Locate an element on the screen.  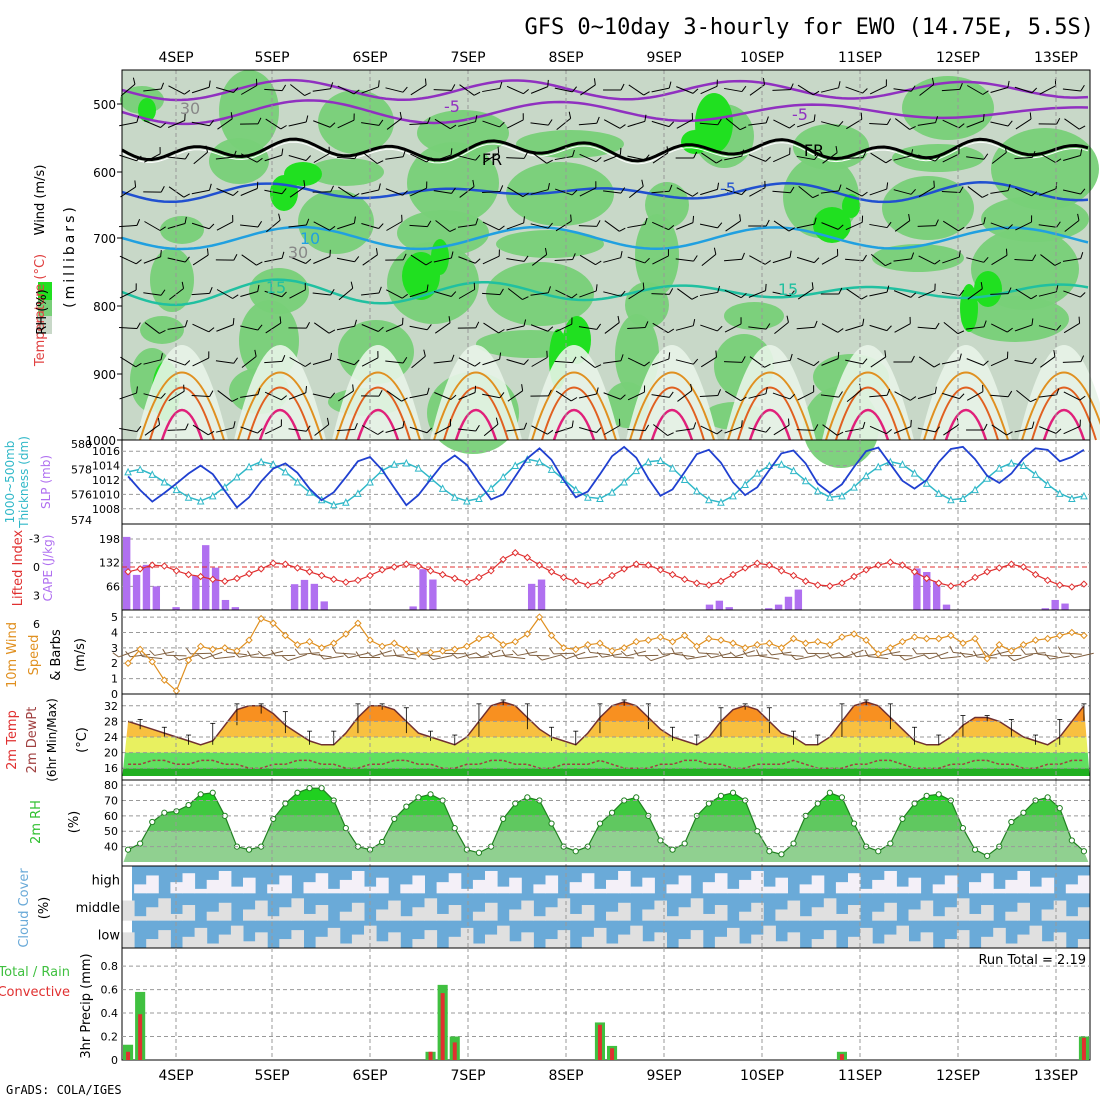
wind-label-2: Speed is located at coordinates (34, 655).